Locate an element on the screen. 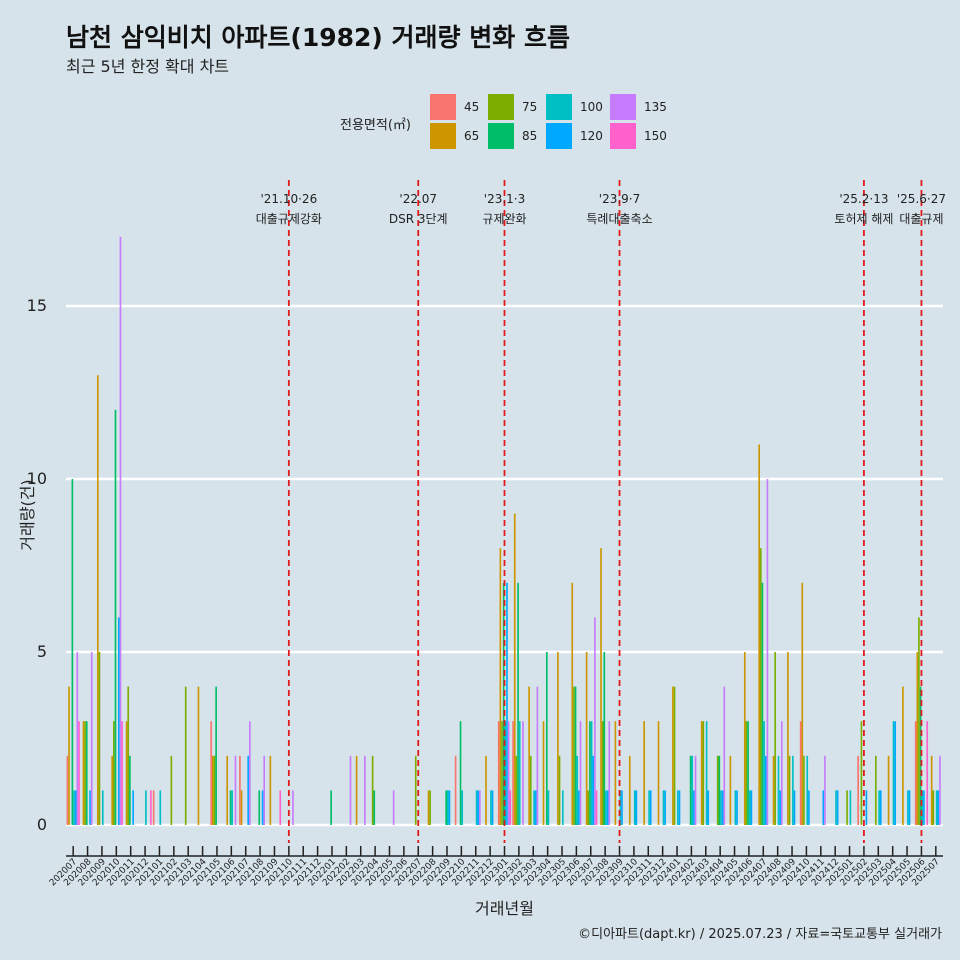  legend-label-135: 135 is located at coordinates (655, 107).